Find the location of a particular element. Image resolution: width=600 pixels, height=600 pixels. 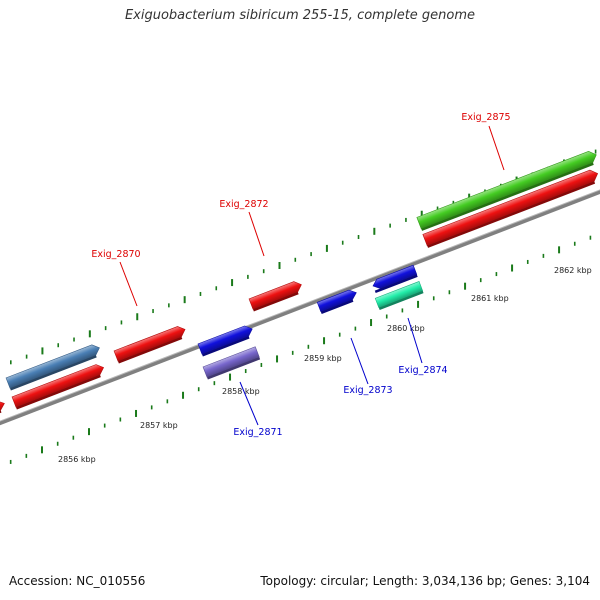

scale-label-2857: 2857 kbp is located at coordinates (159, 425).